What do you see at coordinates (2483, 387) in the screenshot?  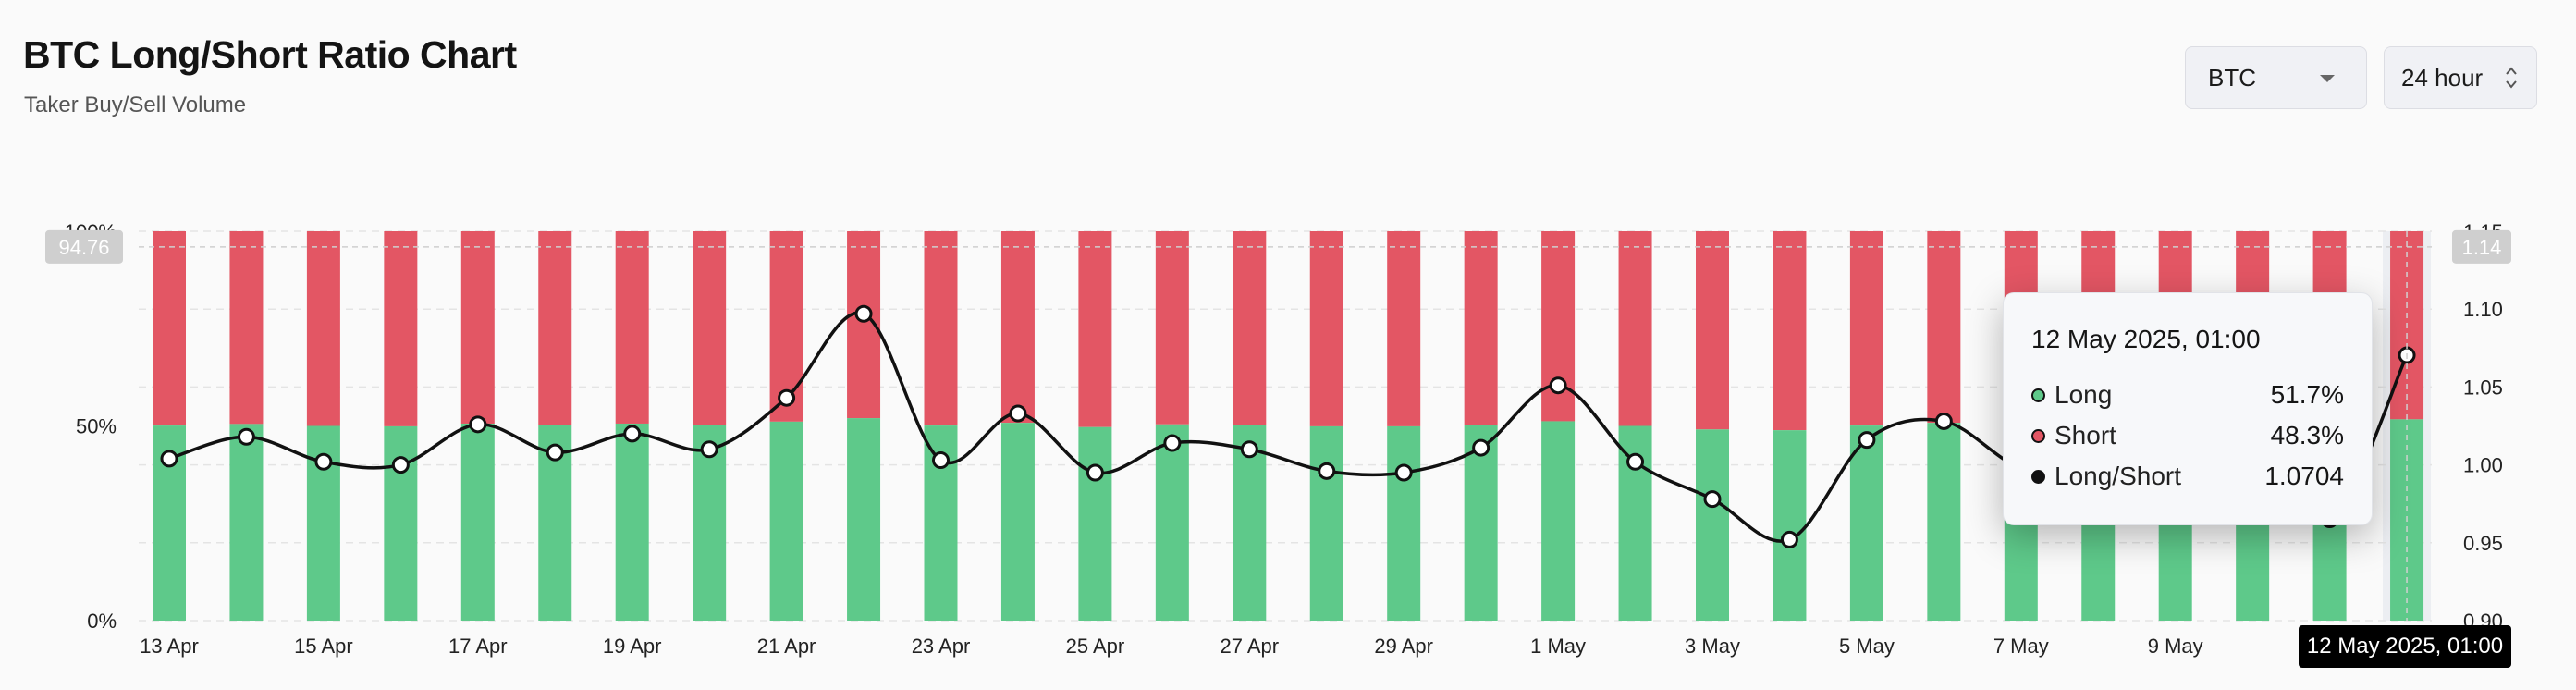 I see `right-axis-tick: 1.05` at bounding box center [2483, 387].